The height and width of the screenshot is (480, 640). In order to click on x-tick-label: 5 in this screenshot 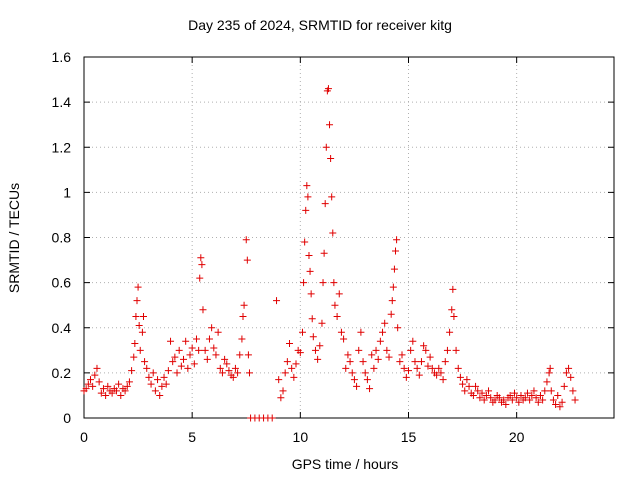, I will do `click(192, 437)`.